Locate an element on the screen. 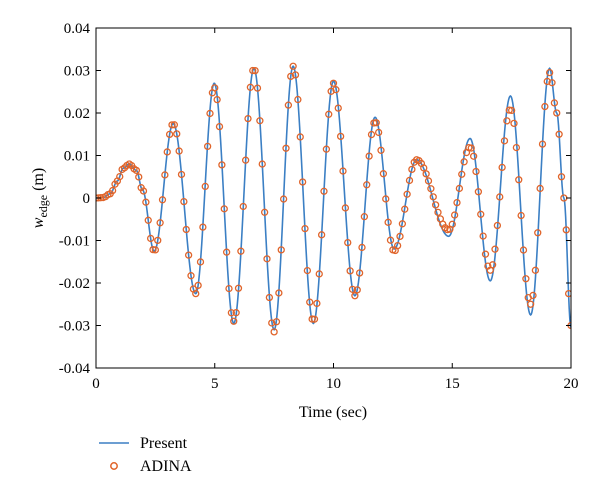 The image size is (600, 496). x-tick-label: 20 is located at coordinates (571, 384).